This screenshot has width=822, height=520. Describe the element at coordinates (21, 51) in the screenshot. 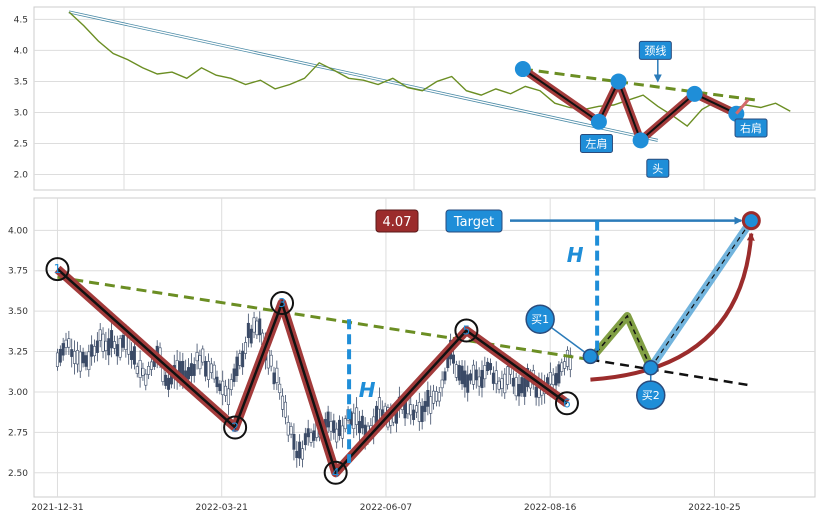

I see `top-y-tick-label: 4.0` at that location.